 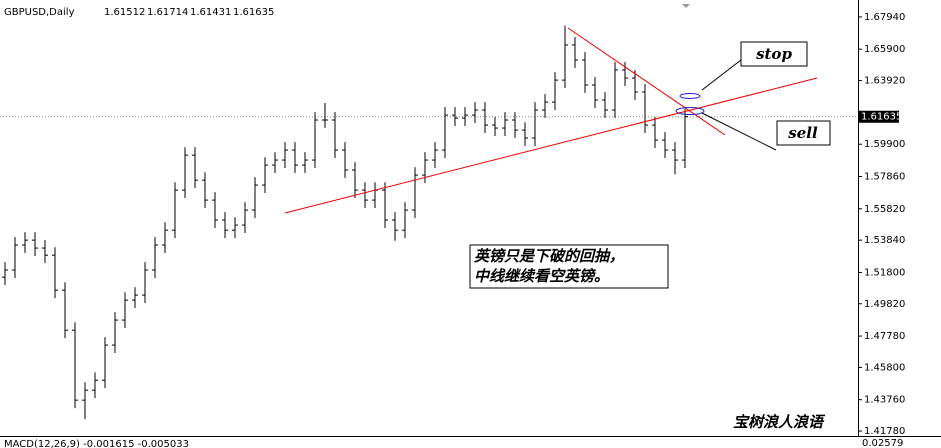 I want to click on y-tick-label: 1.67940, so click(x=884, y=17).